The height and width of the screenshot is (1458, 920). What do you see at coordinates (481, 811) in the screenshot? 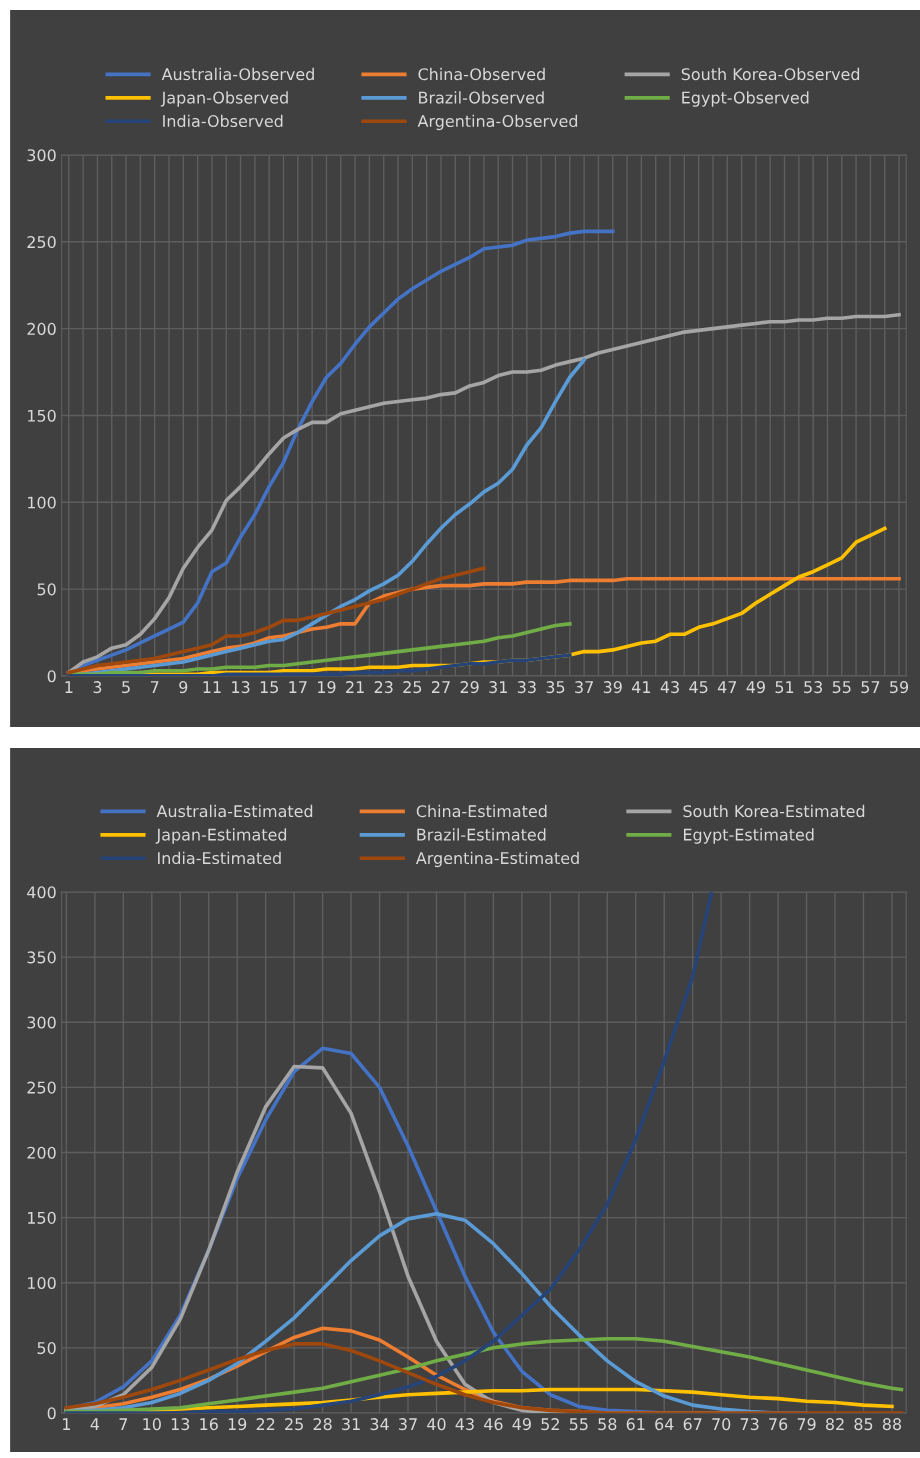
I see `legend-label: China-Estimated` at bounding box center [481, 811].